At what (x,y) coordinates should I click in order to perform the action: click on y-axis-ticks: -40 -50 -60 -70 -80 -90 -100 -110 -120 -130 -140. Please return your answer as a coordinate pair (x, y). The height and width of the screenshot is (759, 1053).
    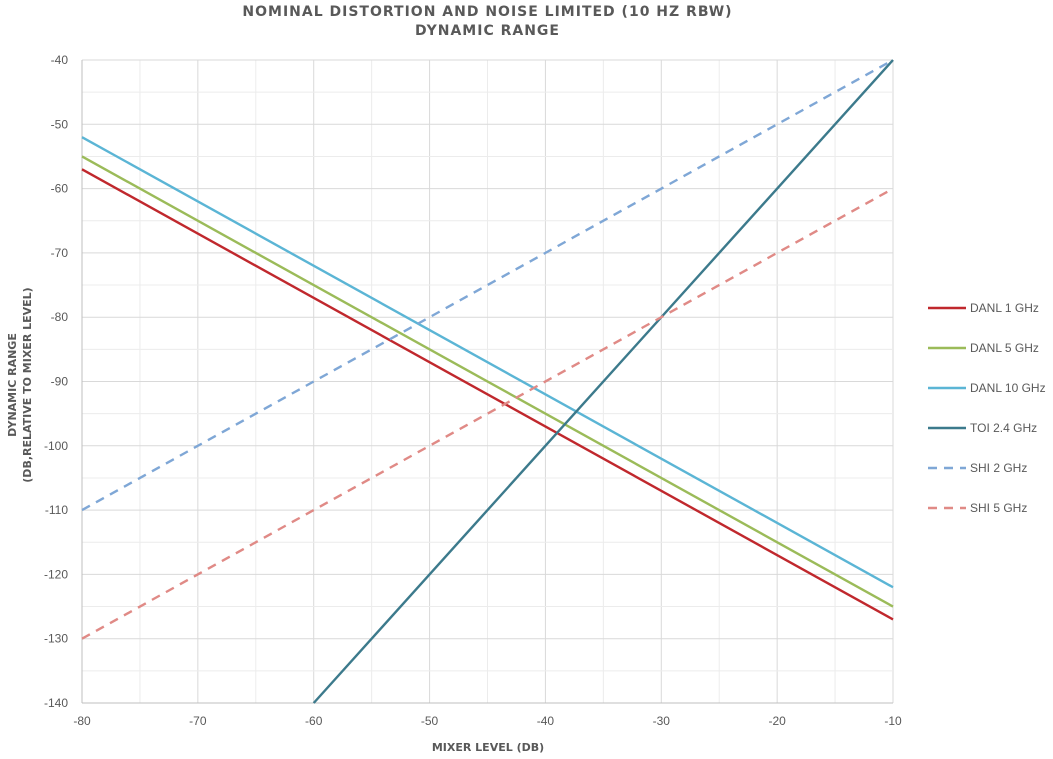
    Looking at the image, I should click on (56, 381).